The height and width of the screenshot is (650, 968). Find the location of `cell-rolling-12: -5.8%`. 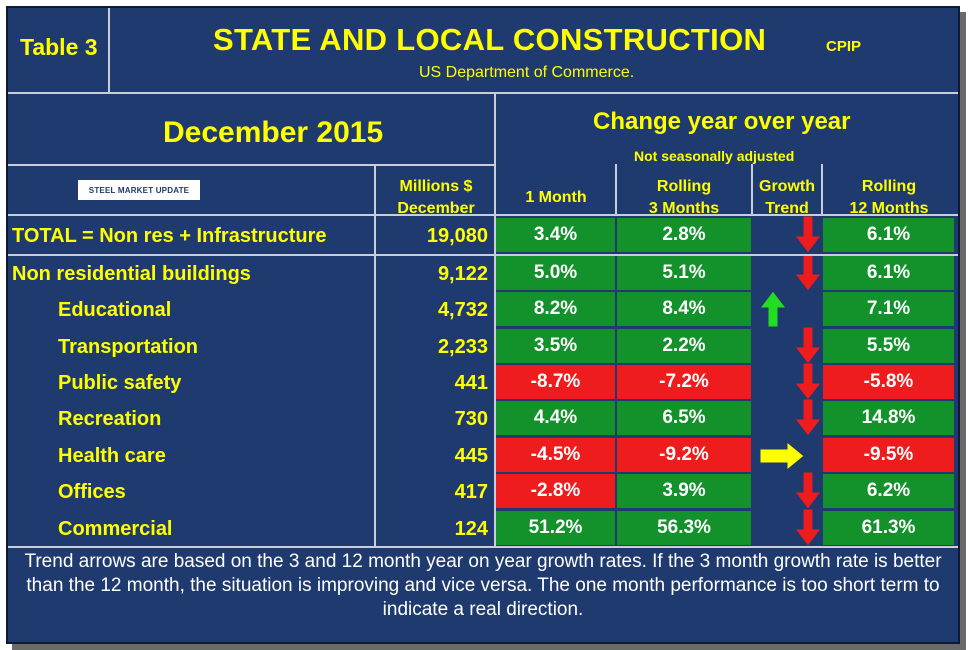

cell-rolling-12: -5.8% is located at coordinates (888, 382).